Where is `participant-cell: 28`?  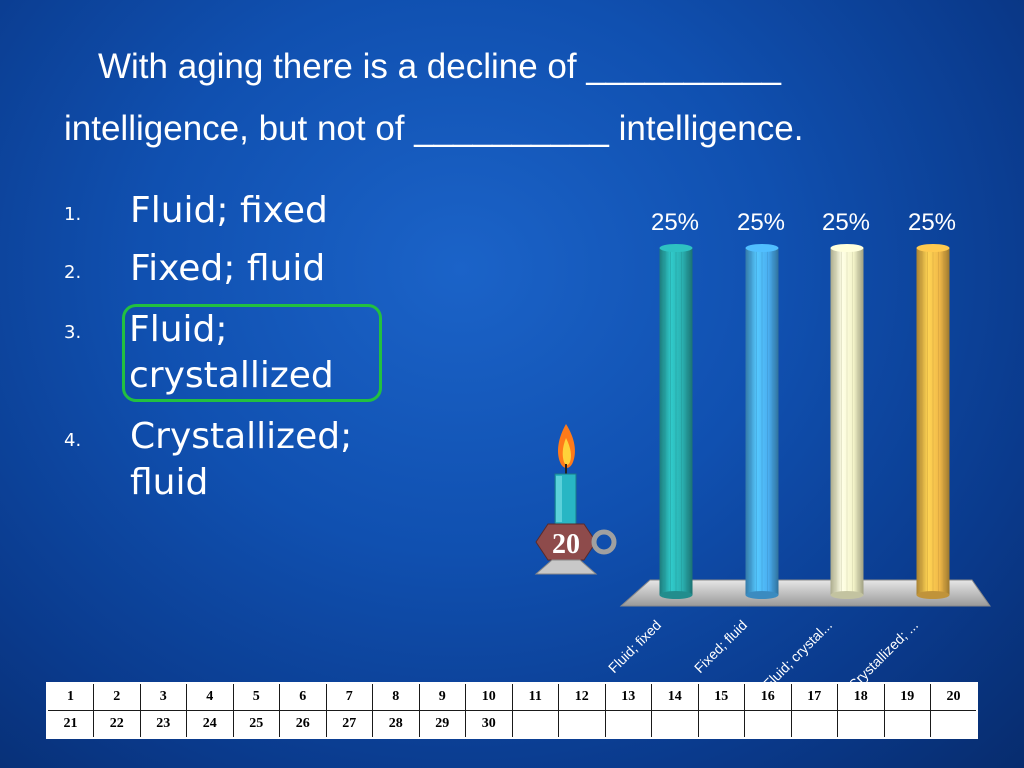
participant-cell: 28 is located at coordinates (396, 724).